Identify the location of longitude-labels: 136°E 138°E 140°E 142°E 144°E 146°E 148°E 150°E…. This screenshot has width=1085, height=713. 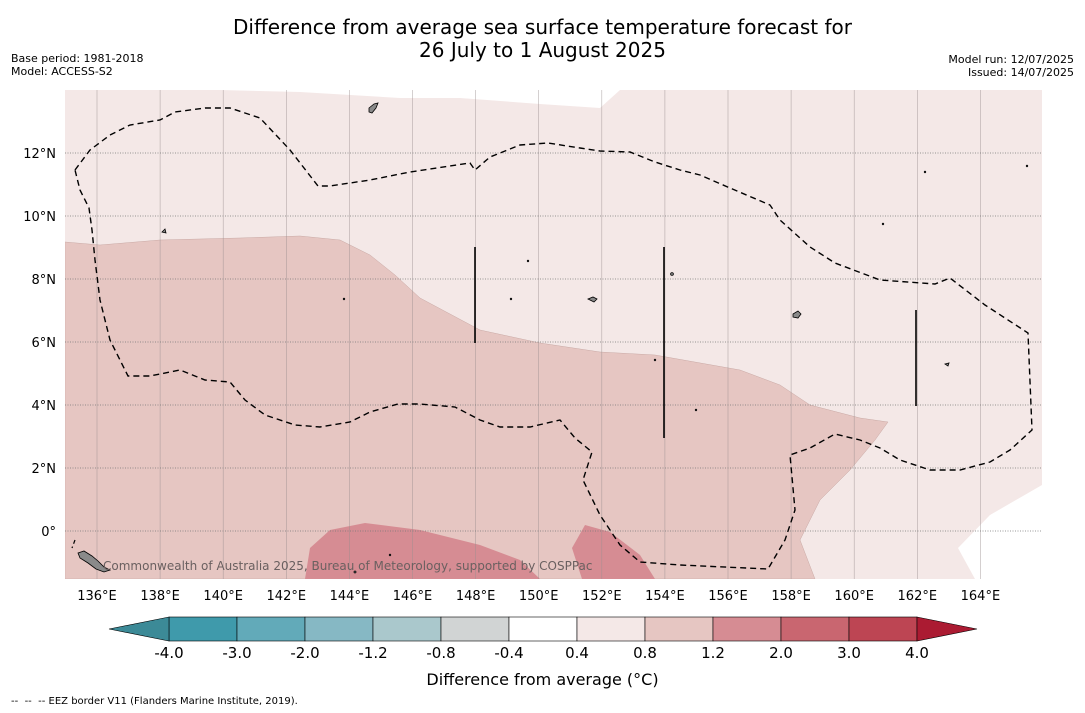
(538, 596).